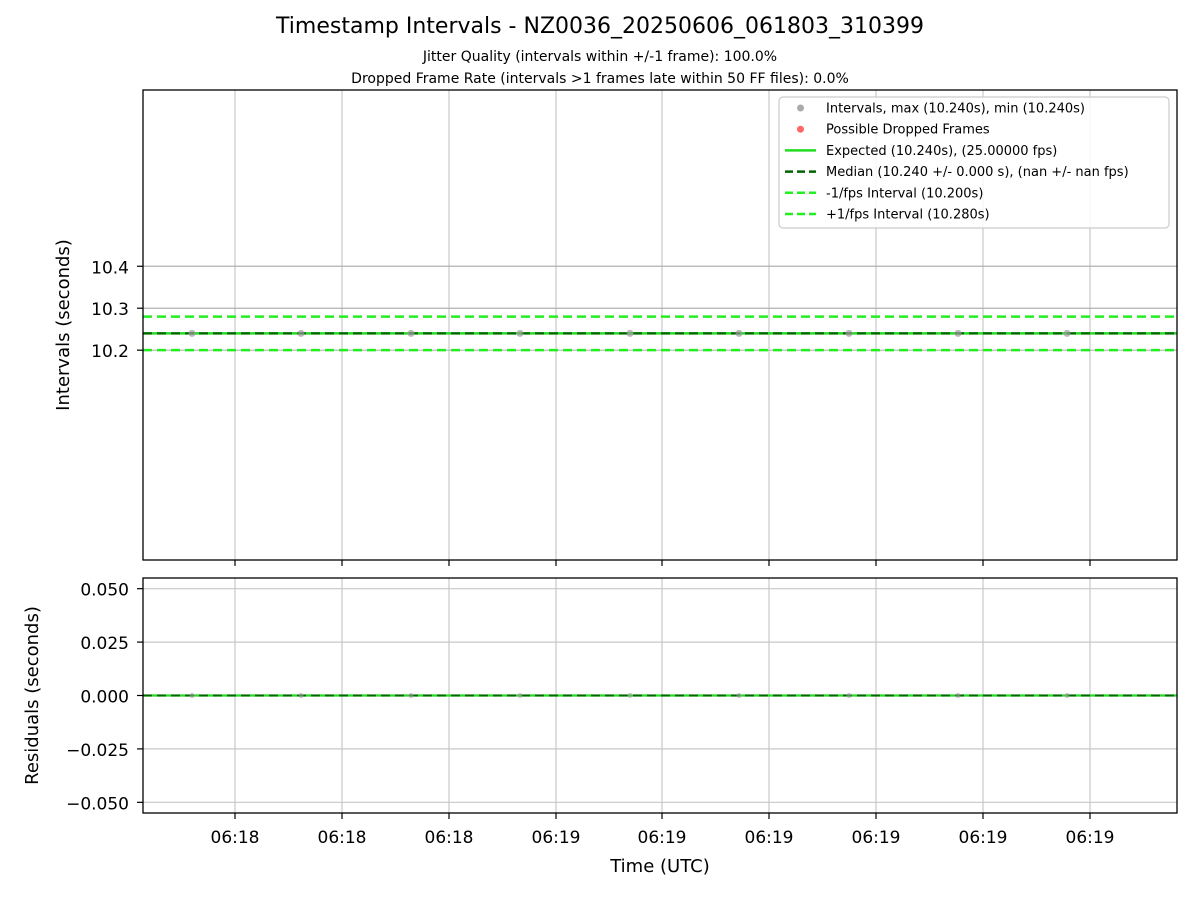 The width and height of the screenshot is (1200, 900). What do you see at coordinates (32, 695) in the screenshot?
I see `bottom-y-axis-label: Residuals (seconds)` at bounding box center [32, 695].